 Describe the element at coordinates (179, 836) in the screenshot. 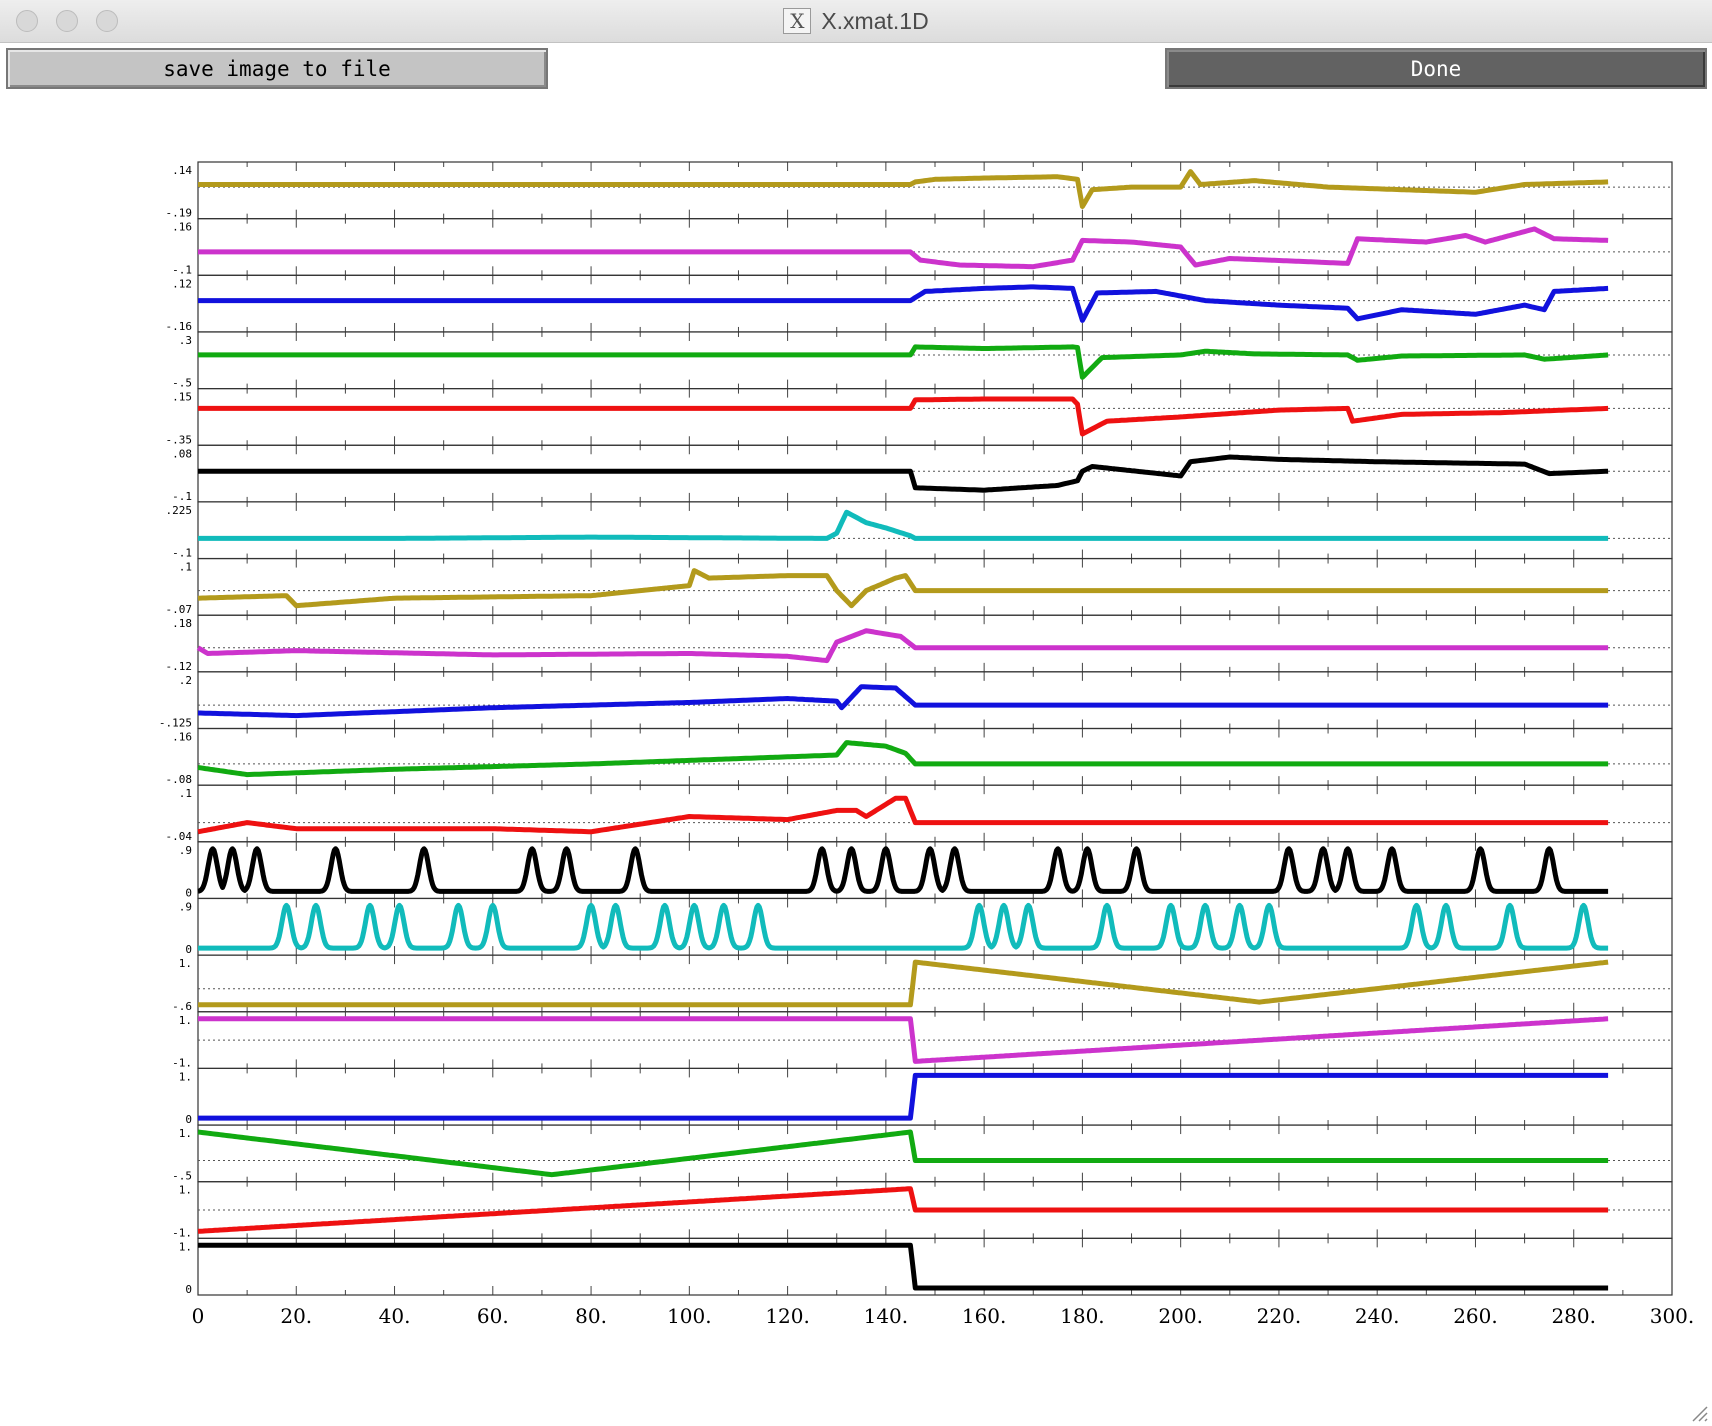

I see `panel-bottom-label: -.04` at that location.